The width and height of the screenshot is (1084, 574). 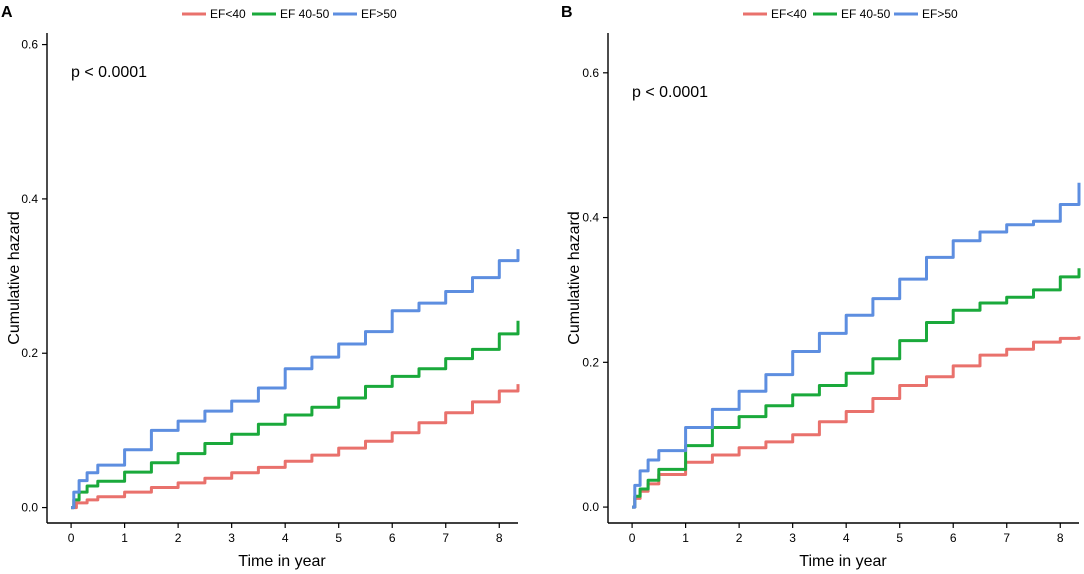 I want to click on panel-label: B, so click(x=567, y=12).